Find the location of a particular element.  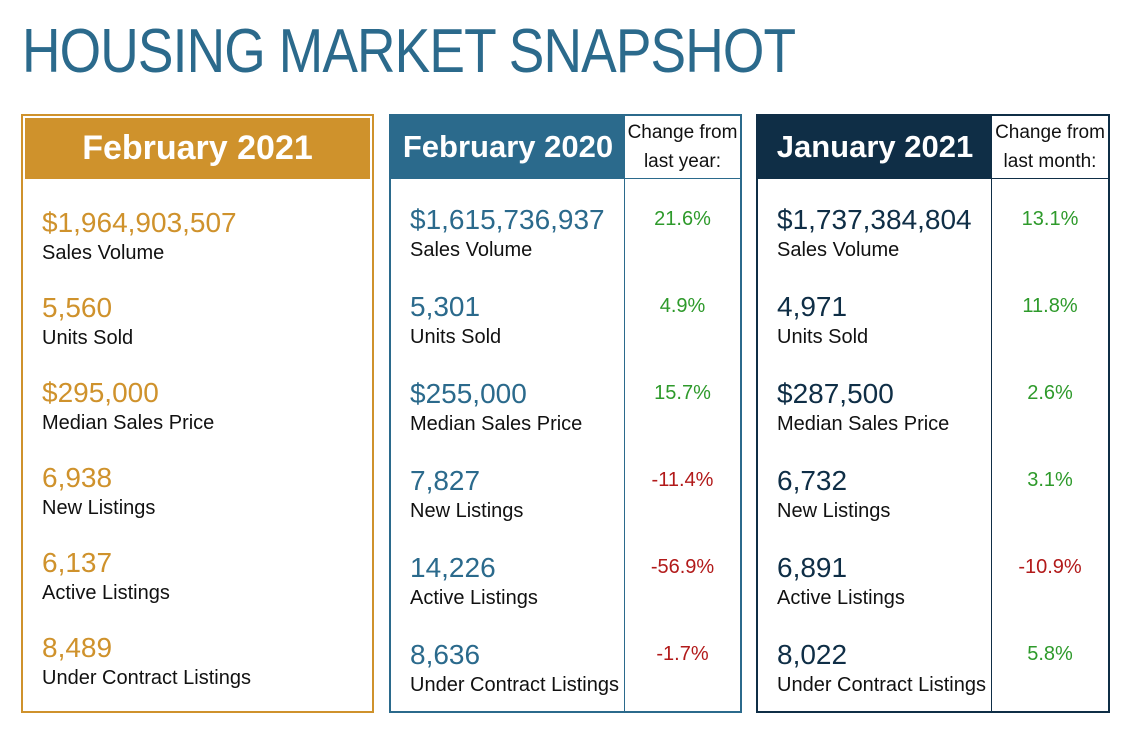

change-heading-line-2: last year: is located at coordinates (682, 161).